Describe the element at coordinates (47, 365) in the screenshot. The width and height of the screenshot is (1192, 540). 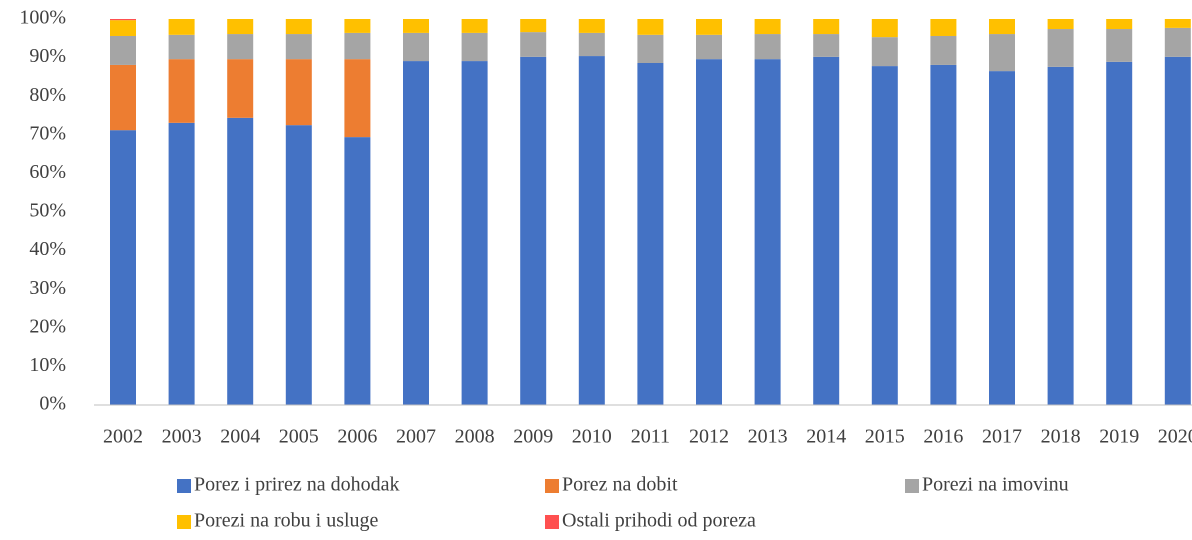
I see `y-tick-label: 10%` at that location.